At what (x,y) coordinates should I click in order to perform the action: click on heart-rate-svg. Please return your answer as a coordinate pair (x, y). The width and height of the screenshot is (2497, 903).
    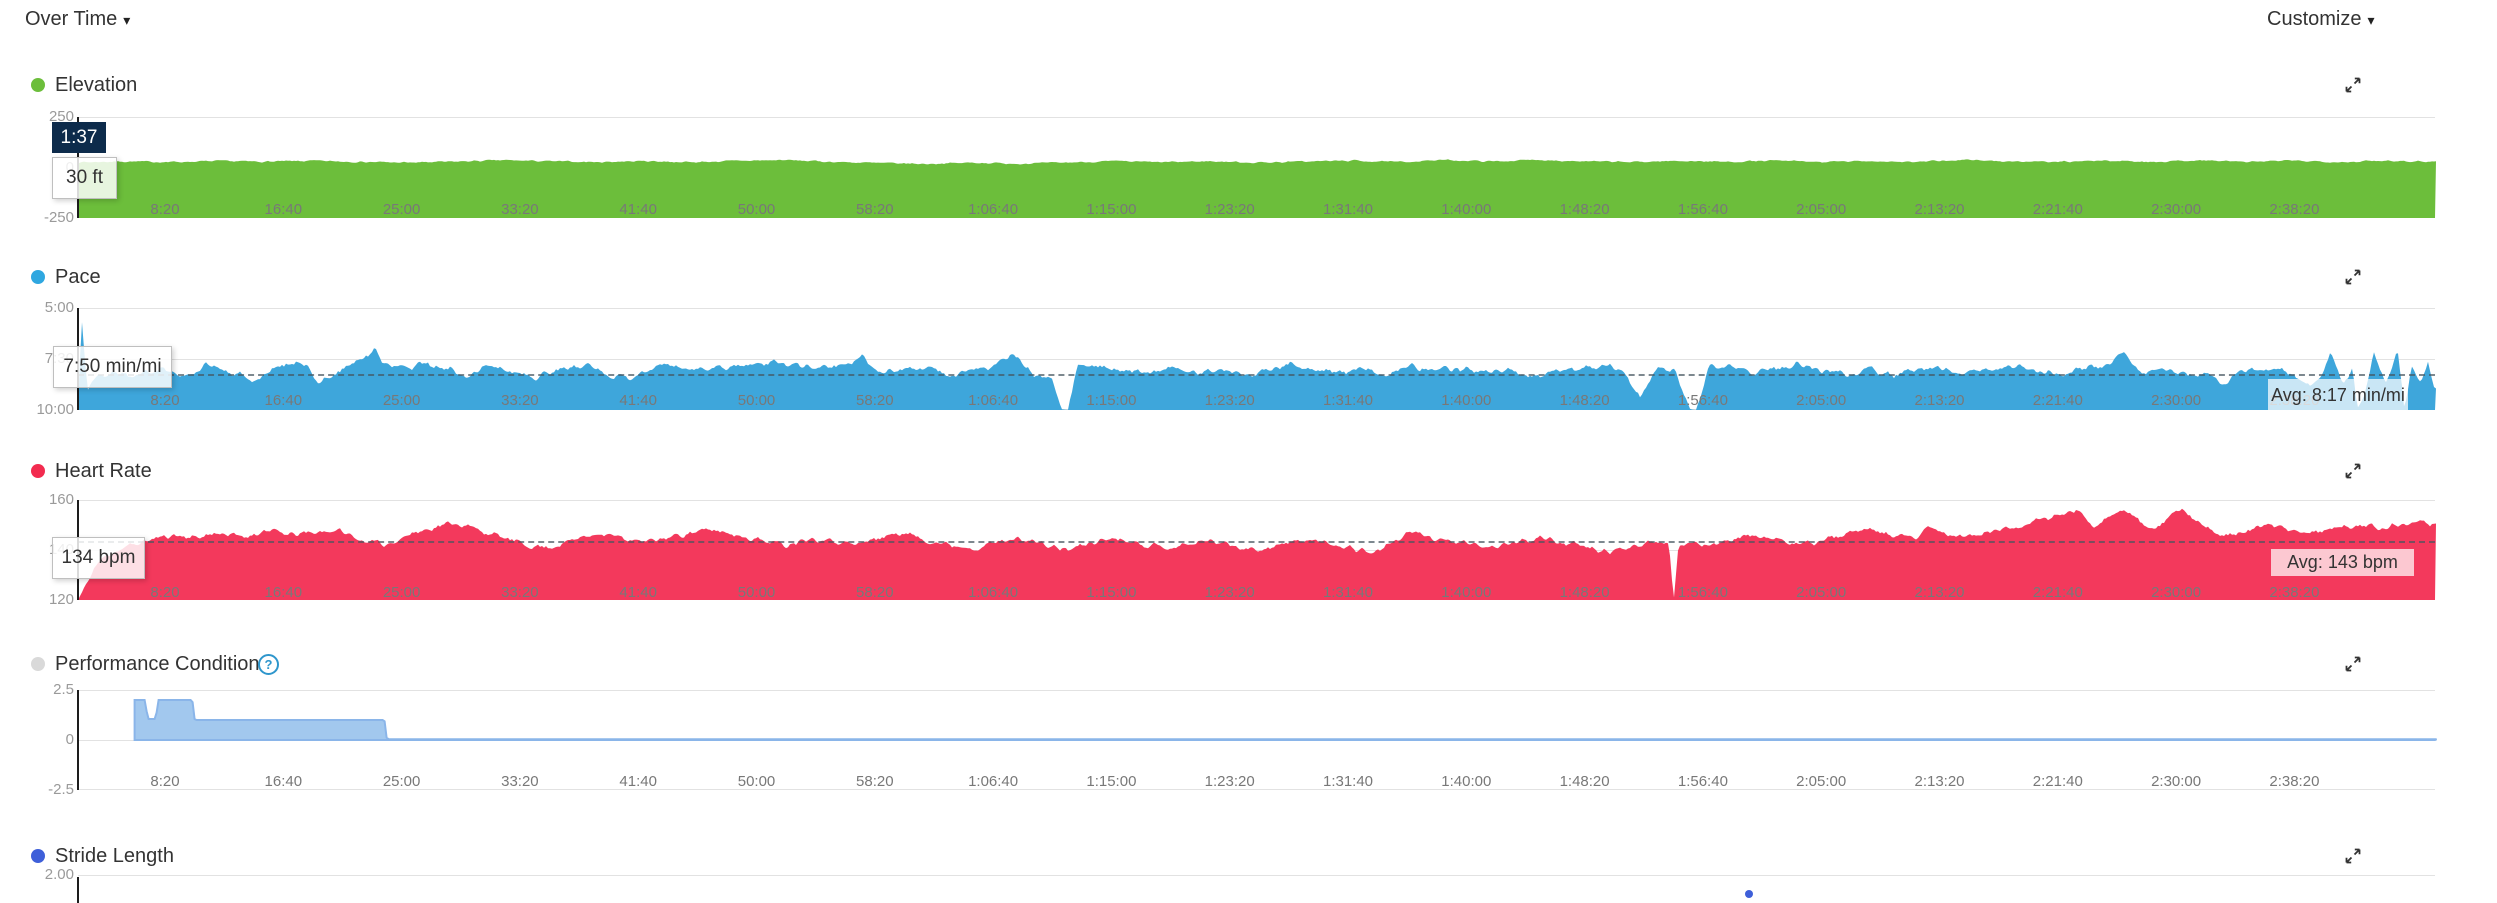
    Looking at the image, I should click on (1257, 550).